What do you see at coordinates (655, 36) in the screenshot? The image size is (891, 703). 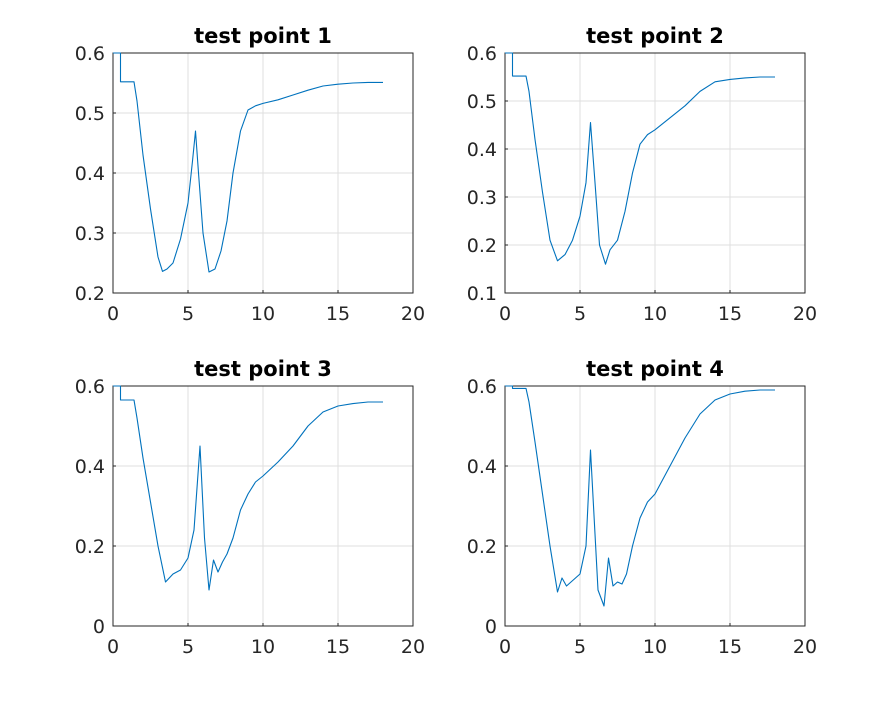 I see `subplot-title: test point 2` at bounding box center [655, 36].